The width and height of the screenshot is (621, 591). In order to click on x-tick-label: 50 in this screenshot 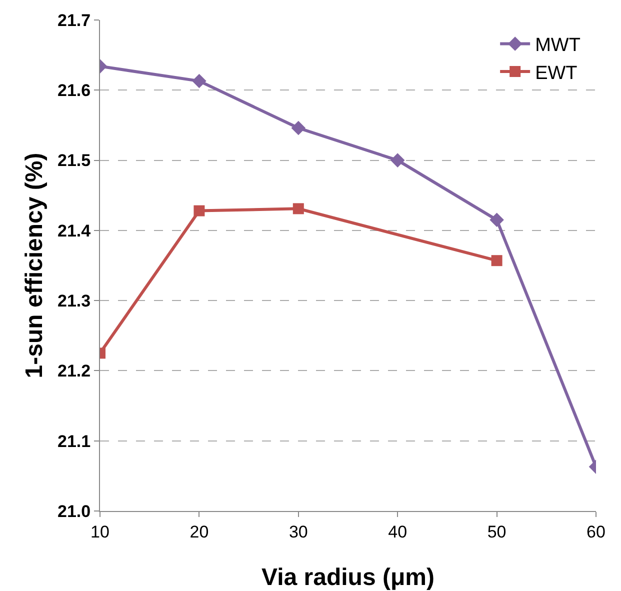, I will do `click(496, 532)`.